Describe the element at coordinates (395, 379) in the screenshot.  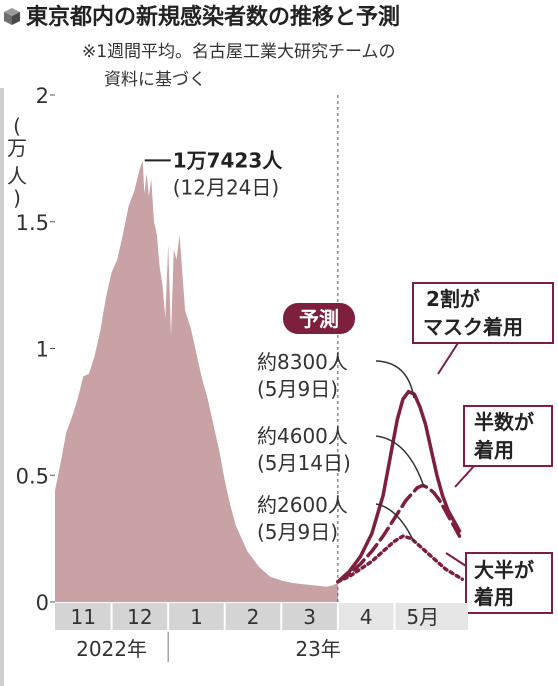
I see `series-1-leader` at that location.